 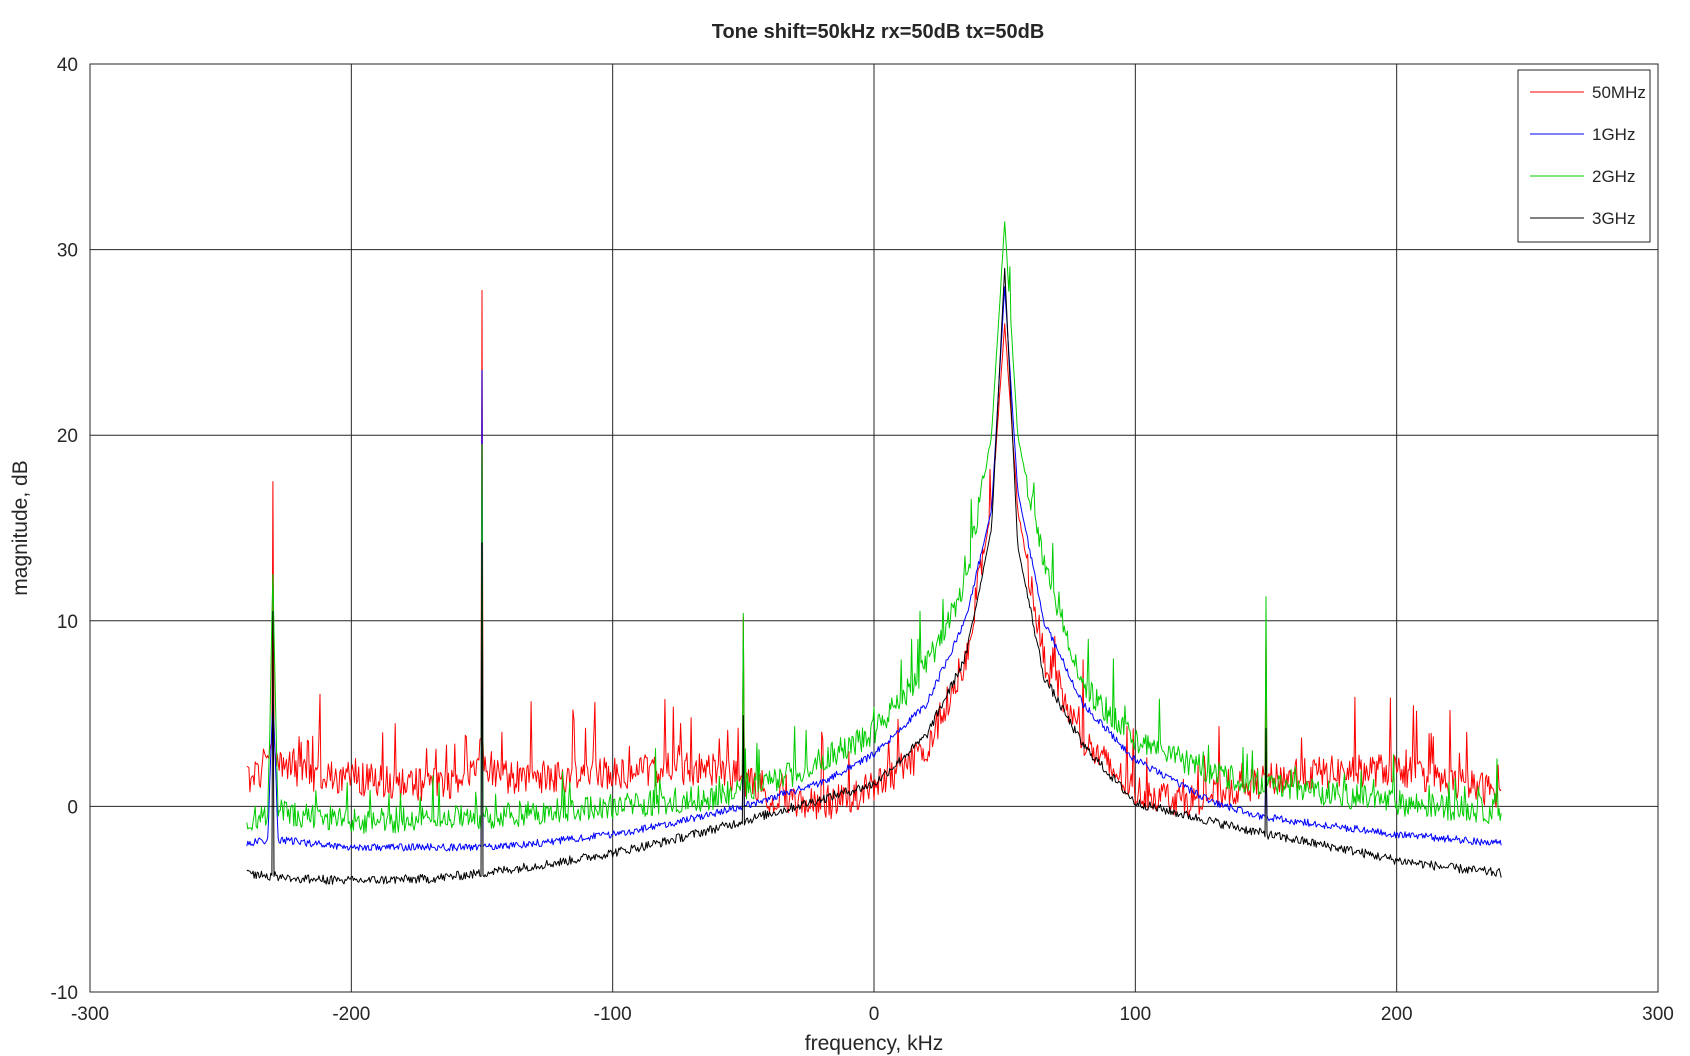 I want to click on x-tick-label: 0, so click(x=874, y=1014).